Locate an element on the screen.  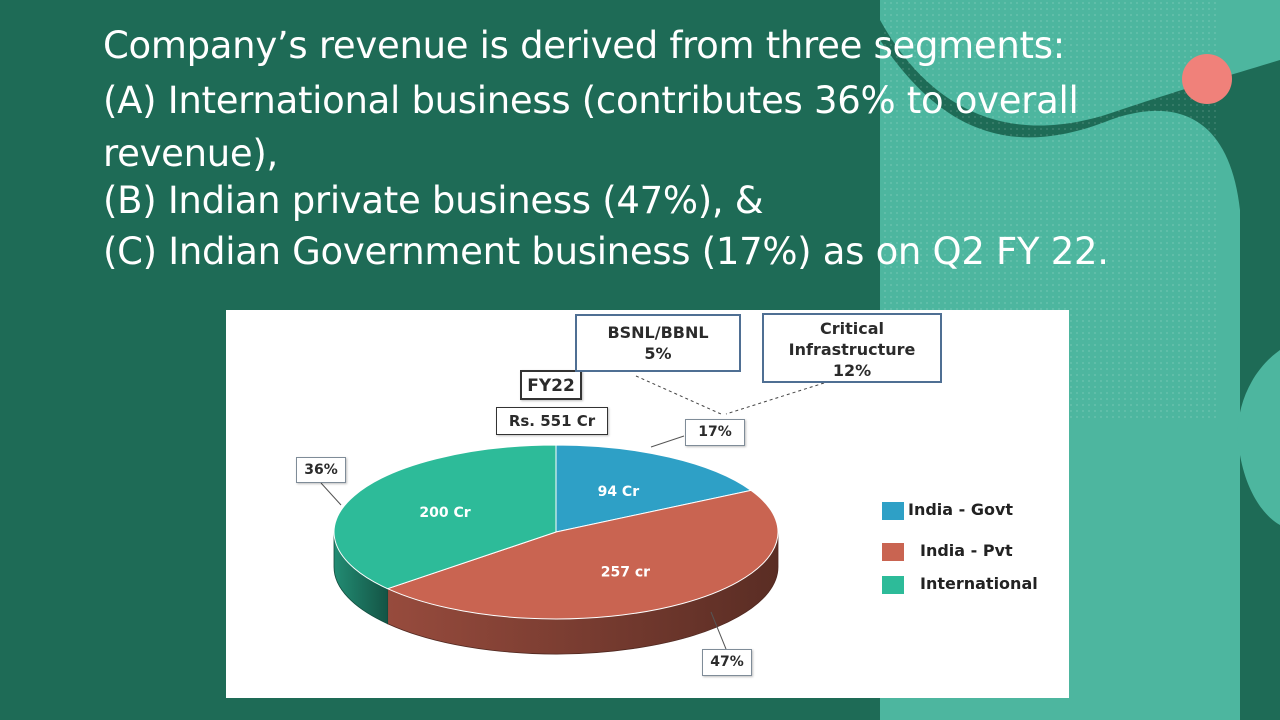
slice-value-label-international: 200 Cr is located at coordinates (444, 513).